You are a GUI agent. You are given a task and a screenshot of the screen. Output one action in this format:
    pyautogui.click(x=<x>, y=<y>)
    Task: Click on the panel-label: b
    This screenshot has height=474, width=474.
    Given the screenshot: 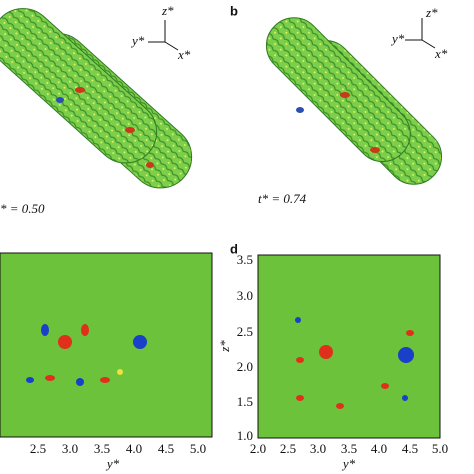 What is the action you would take?
    pyautogui.click(x=234, y=10)
    